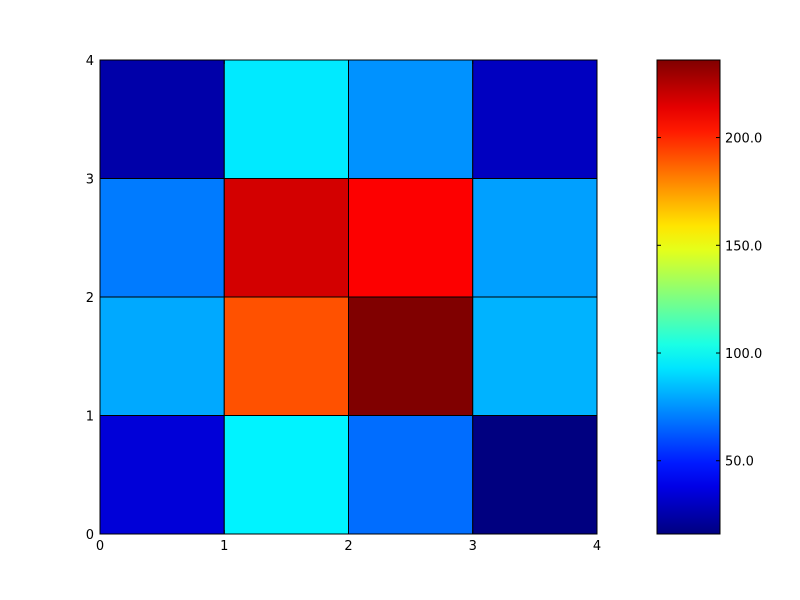 The image size is (800, 600). Describe the element at coordinates (597, 546) in the screenshot. I see `x-tick-label-4: 4` at that location.